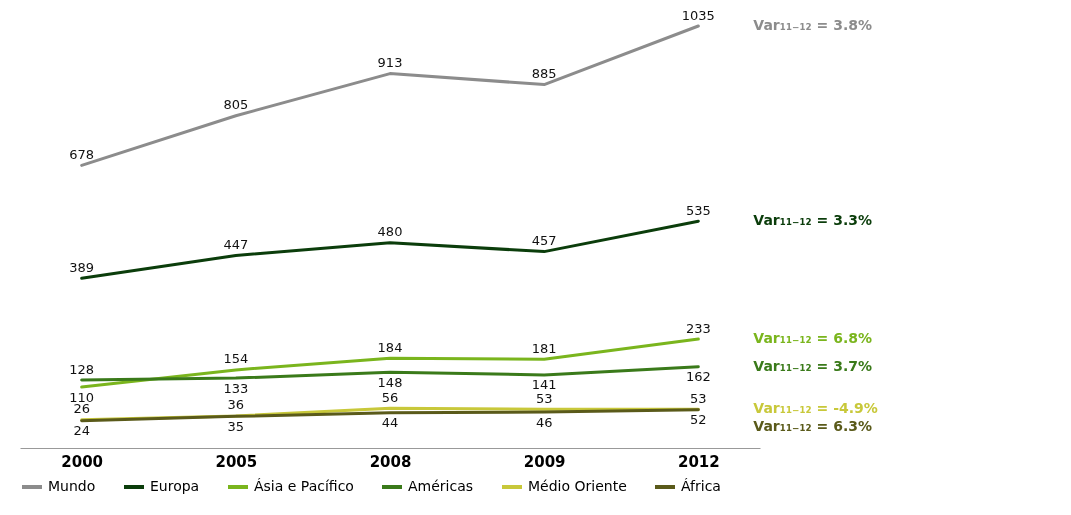 This screenshot has height=515, width=1071. I want to click on legend-label: Américas, so click(441, 486).